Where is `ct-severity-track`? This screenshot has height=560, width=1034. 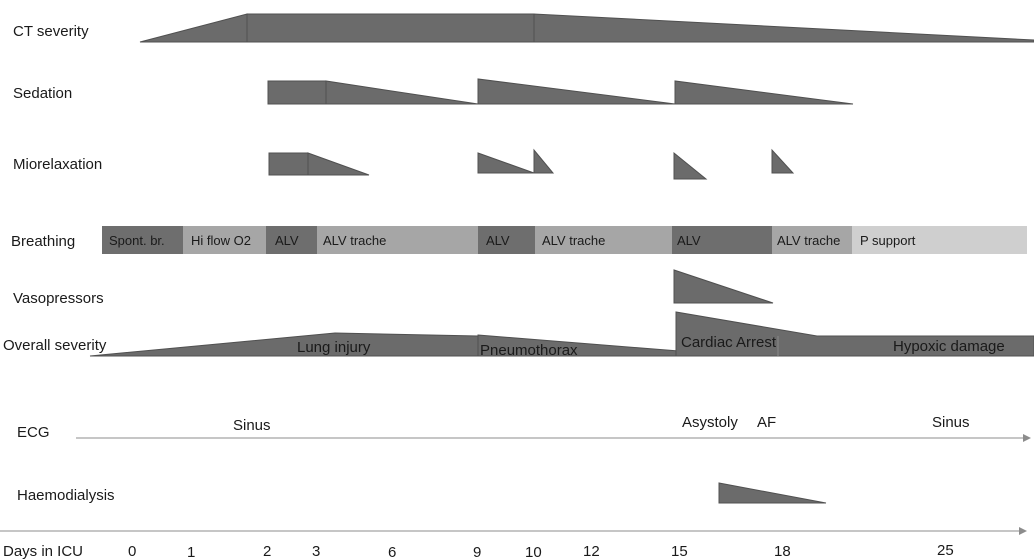 ct-severity-track is located at coordinates (586, 28).